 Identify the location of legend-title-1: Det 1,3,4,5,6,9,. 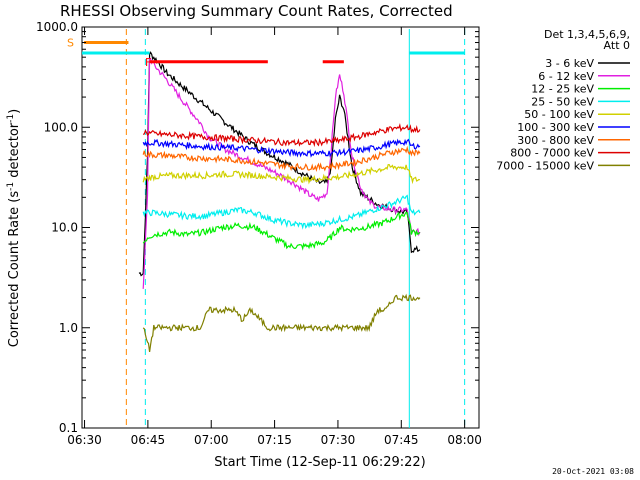
(587, 34).